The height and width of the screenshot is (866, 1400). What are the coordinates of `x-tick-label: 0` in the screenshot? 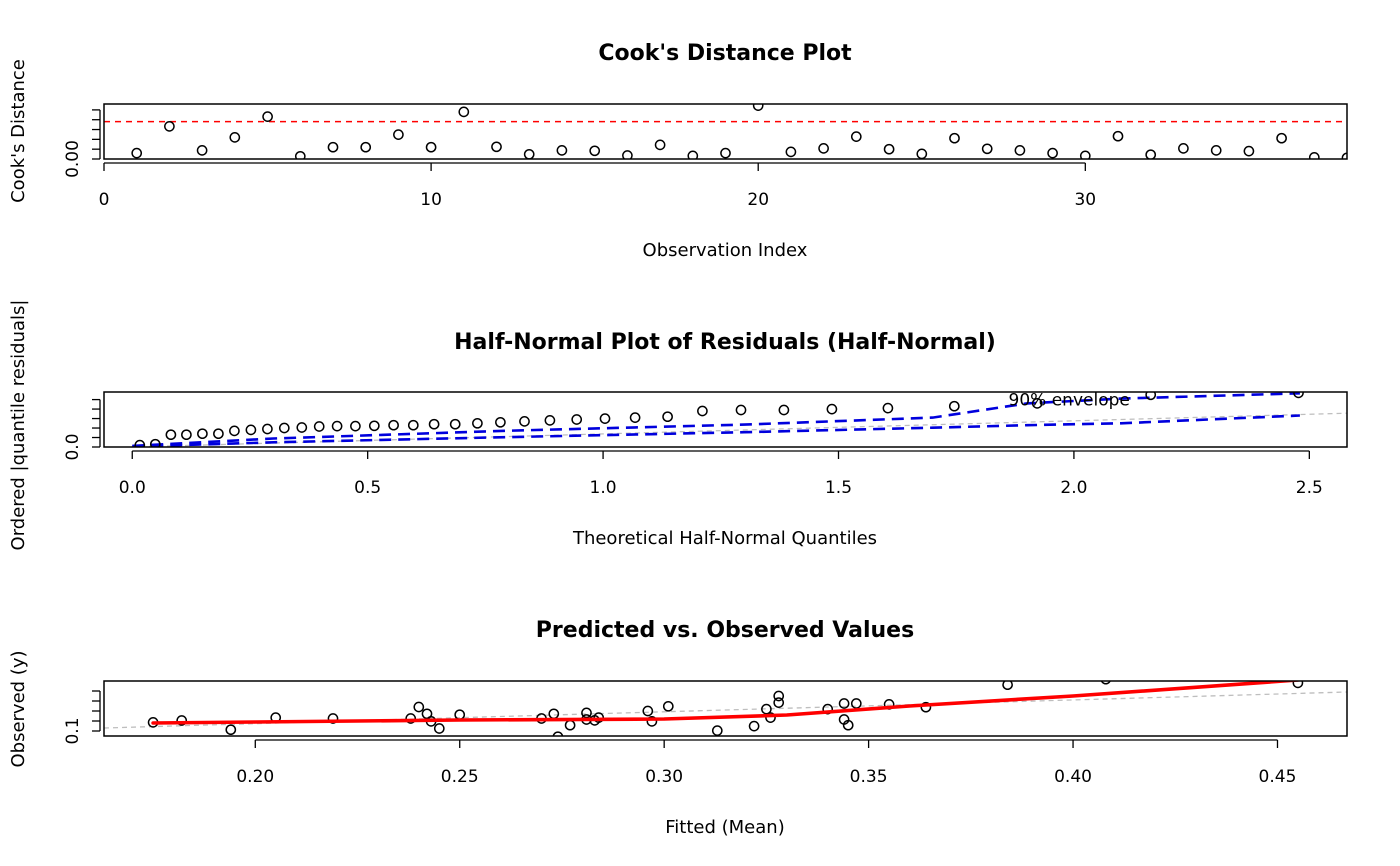 It's located at (104, 200).